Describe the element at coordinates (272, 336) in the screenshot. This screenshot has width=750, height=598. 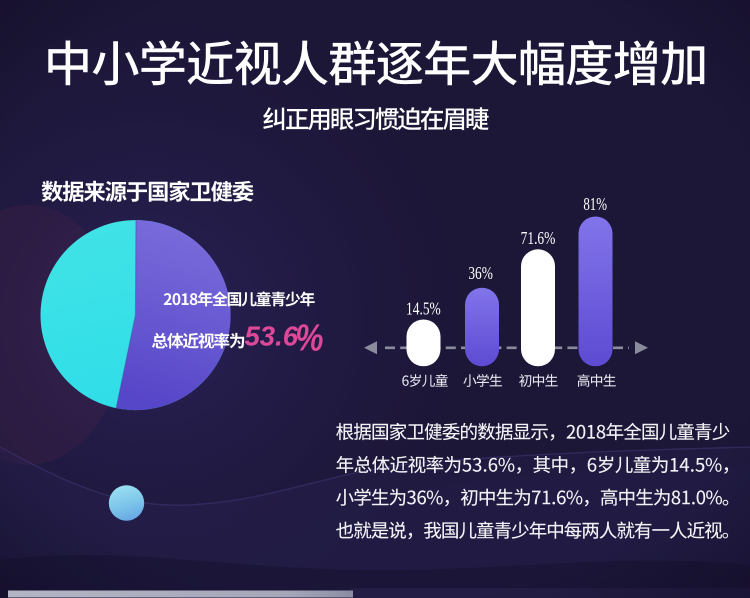
I see `svg-text: 53.6` at that location.